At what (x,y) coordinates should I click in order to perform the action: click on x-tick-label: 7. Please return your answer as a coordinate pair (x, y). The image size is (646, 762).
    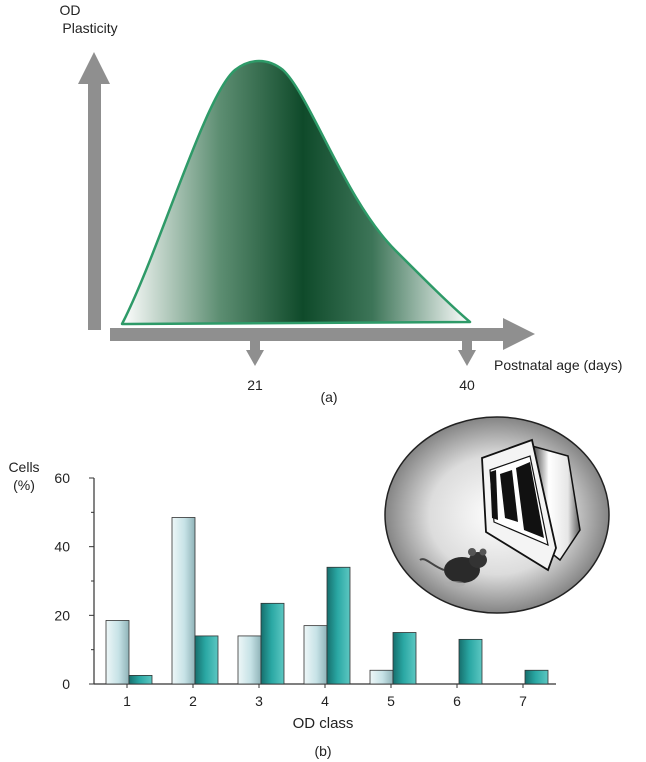
    Looking at the image, I should click on (523, 701).